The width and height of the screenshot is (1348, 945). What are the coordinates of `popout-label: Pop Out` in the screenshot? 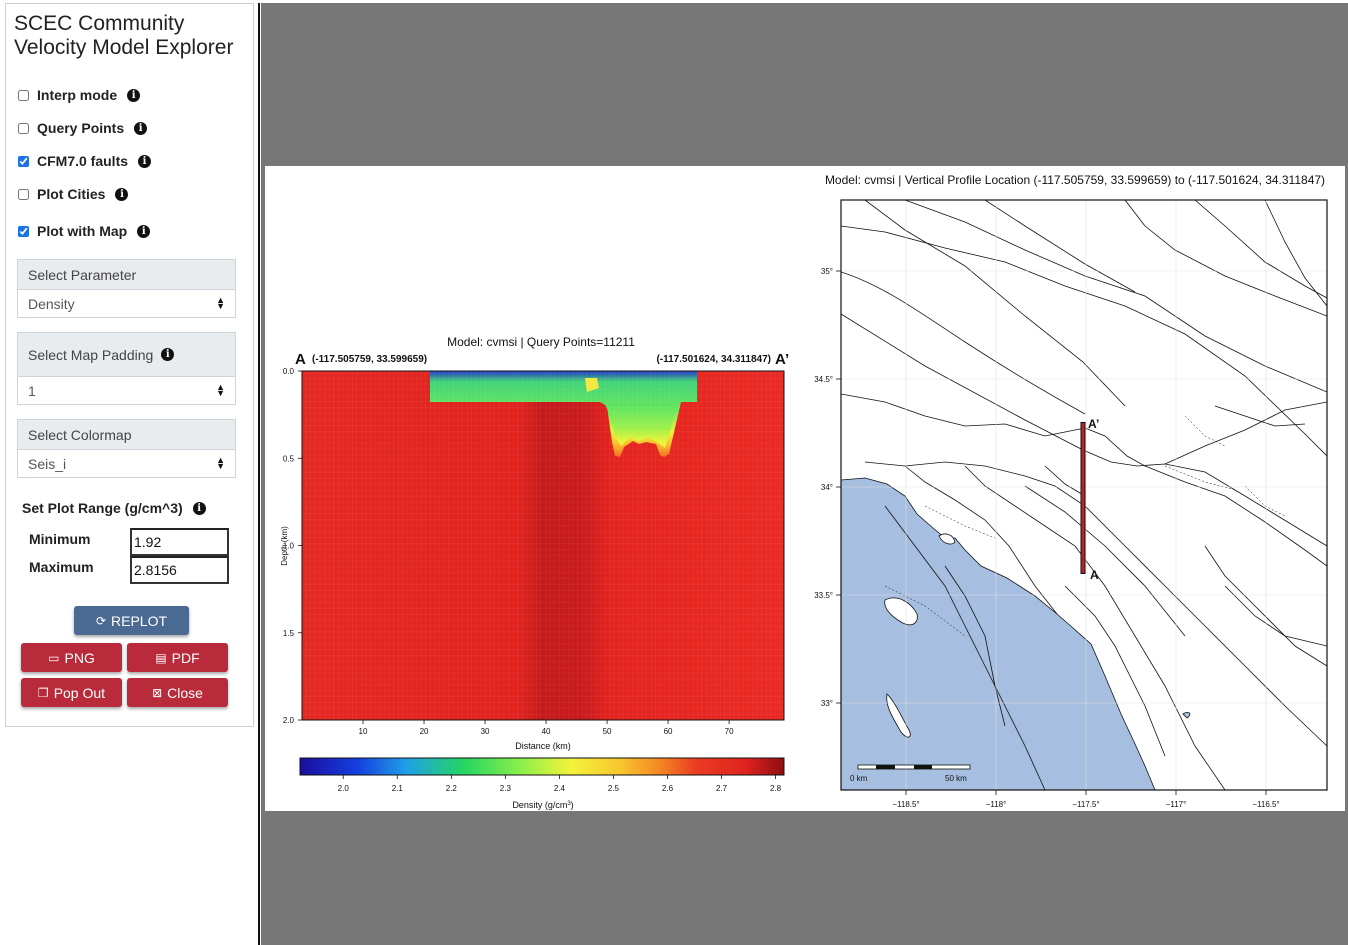 It's located at (79, 692).